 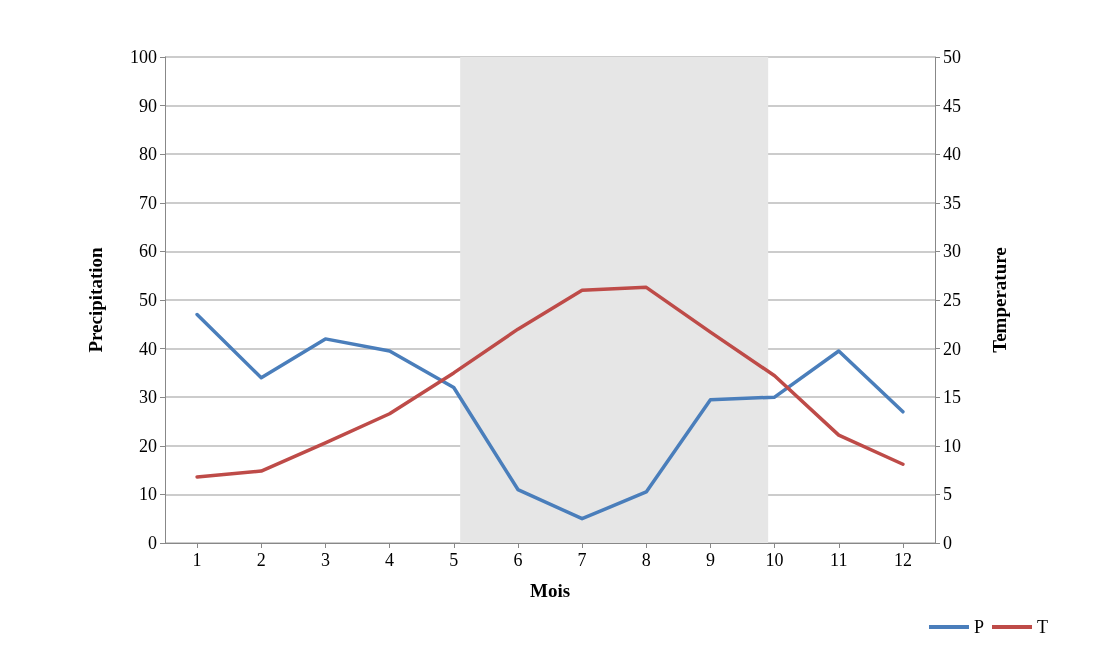 I want to click on x-tick-label: 9, so click(x=710, y=560).